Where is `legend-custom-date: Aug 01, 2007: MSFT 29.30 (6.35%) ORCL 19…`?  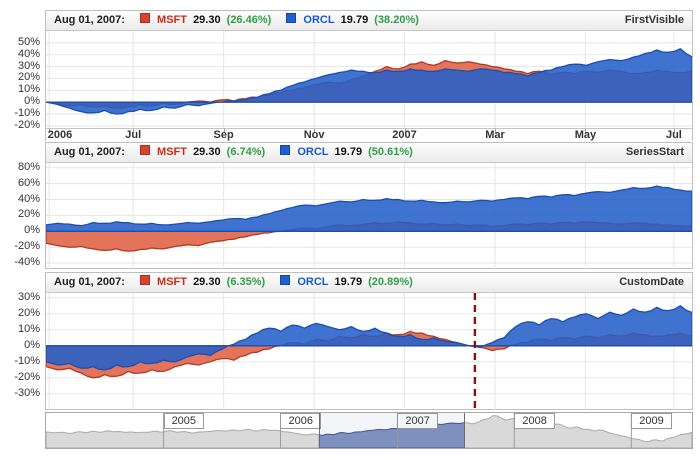 legend-custom-date: Aug 01, 2007: MSFT 29.30 (6.35%) ORCL 19… is located at coordinates (369, 283).